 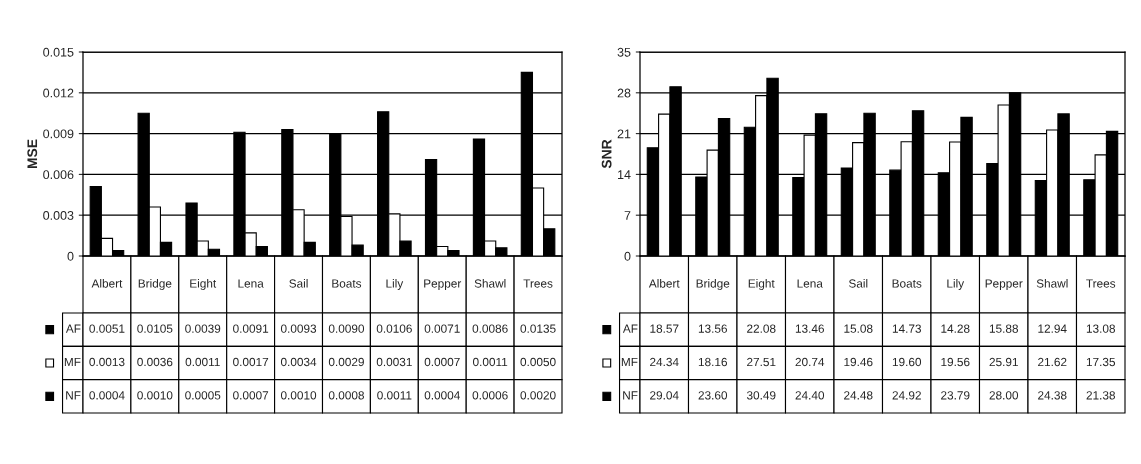 What do you see at coordinates (1052, 328) in the screenshot?
I see `data-label: 12.94` at bounding box center [1052, 328].